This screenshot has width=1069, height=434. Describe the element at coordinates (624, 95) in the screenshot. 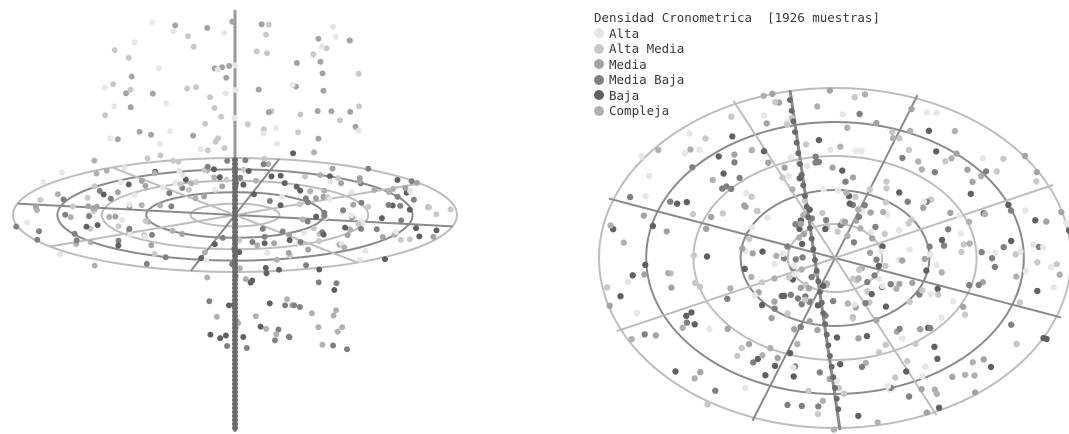

I see `legend-label: Baja` at that location.